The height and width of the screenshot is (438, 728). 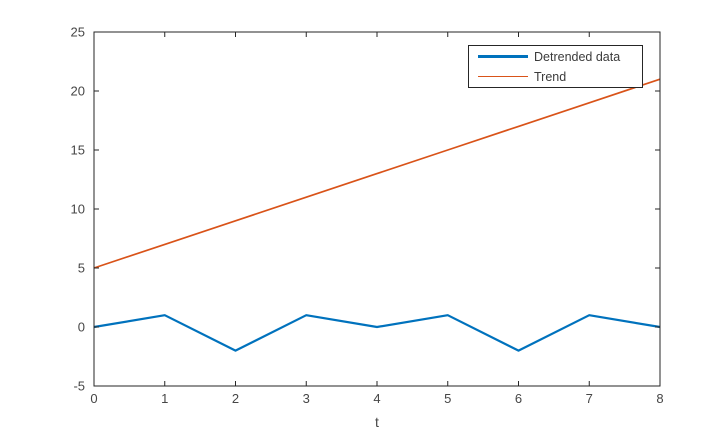 I want to click on x-tick-label: 0, so click(x=93, y=398).